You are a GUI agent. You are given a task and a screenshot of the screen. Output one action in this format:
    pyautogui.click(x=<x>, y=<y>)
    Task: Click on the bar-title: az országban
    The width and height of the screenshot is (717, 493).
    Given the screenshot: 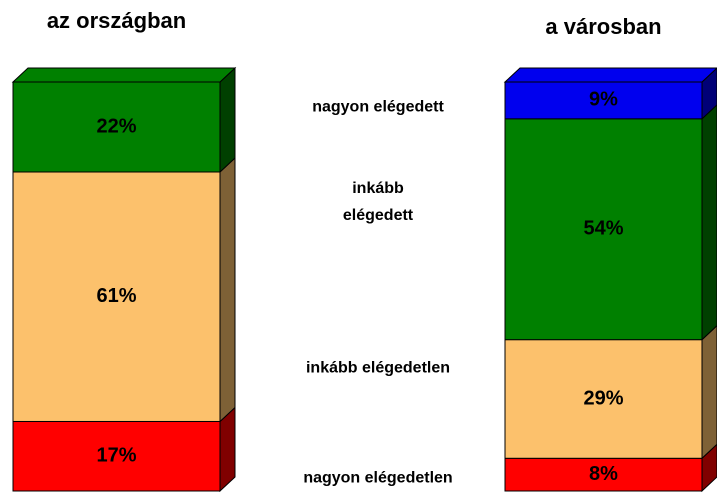 What is the action you would take?
    pyautogui.click(x=116, y=20)
    